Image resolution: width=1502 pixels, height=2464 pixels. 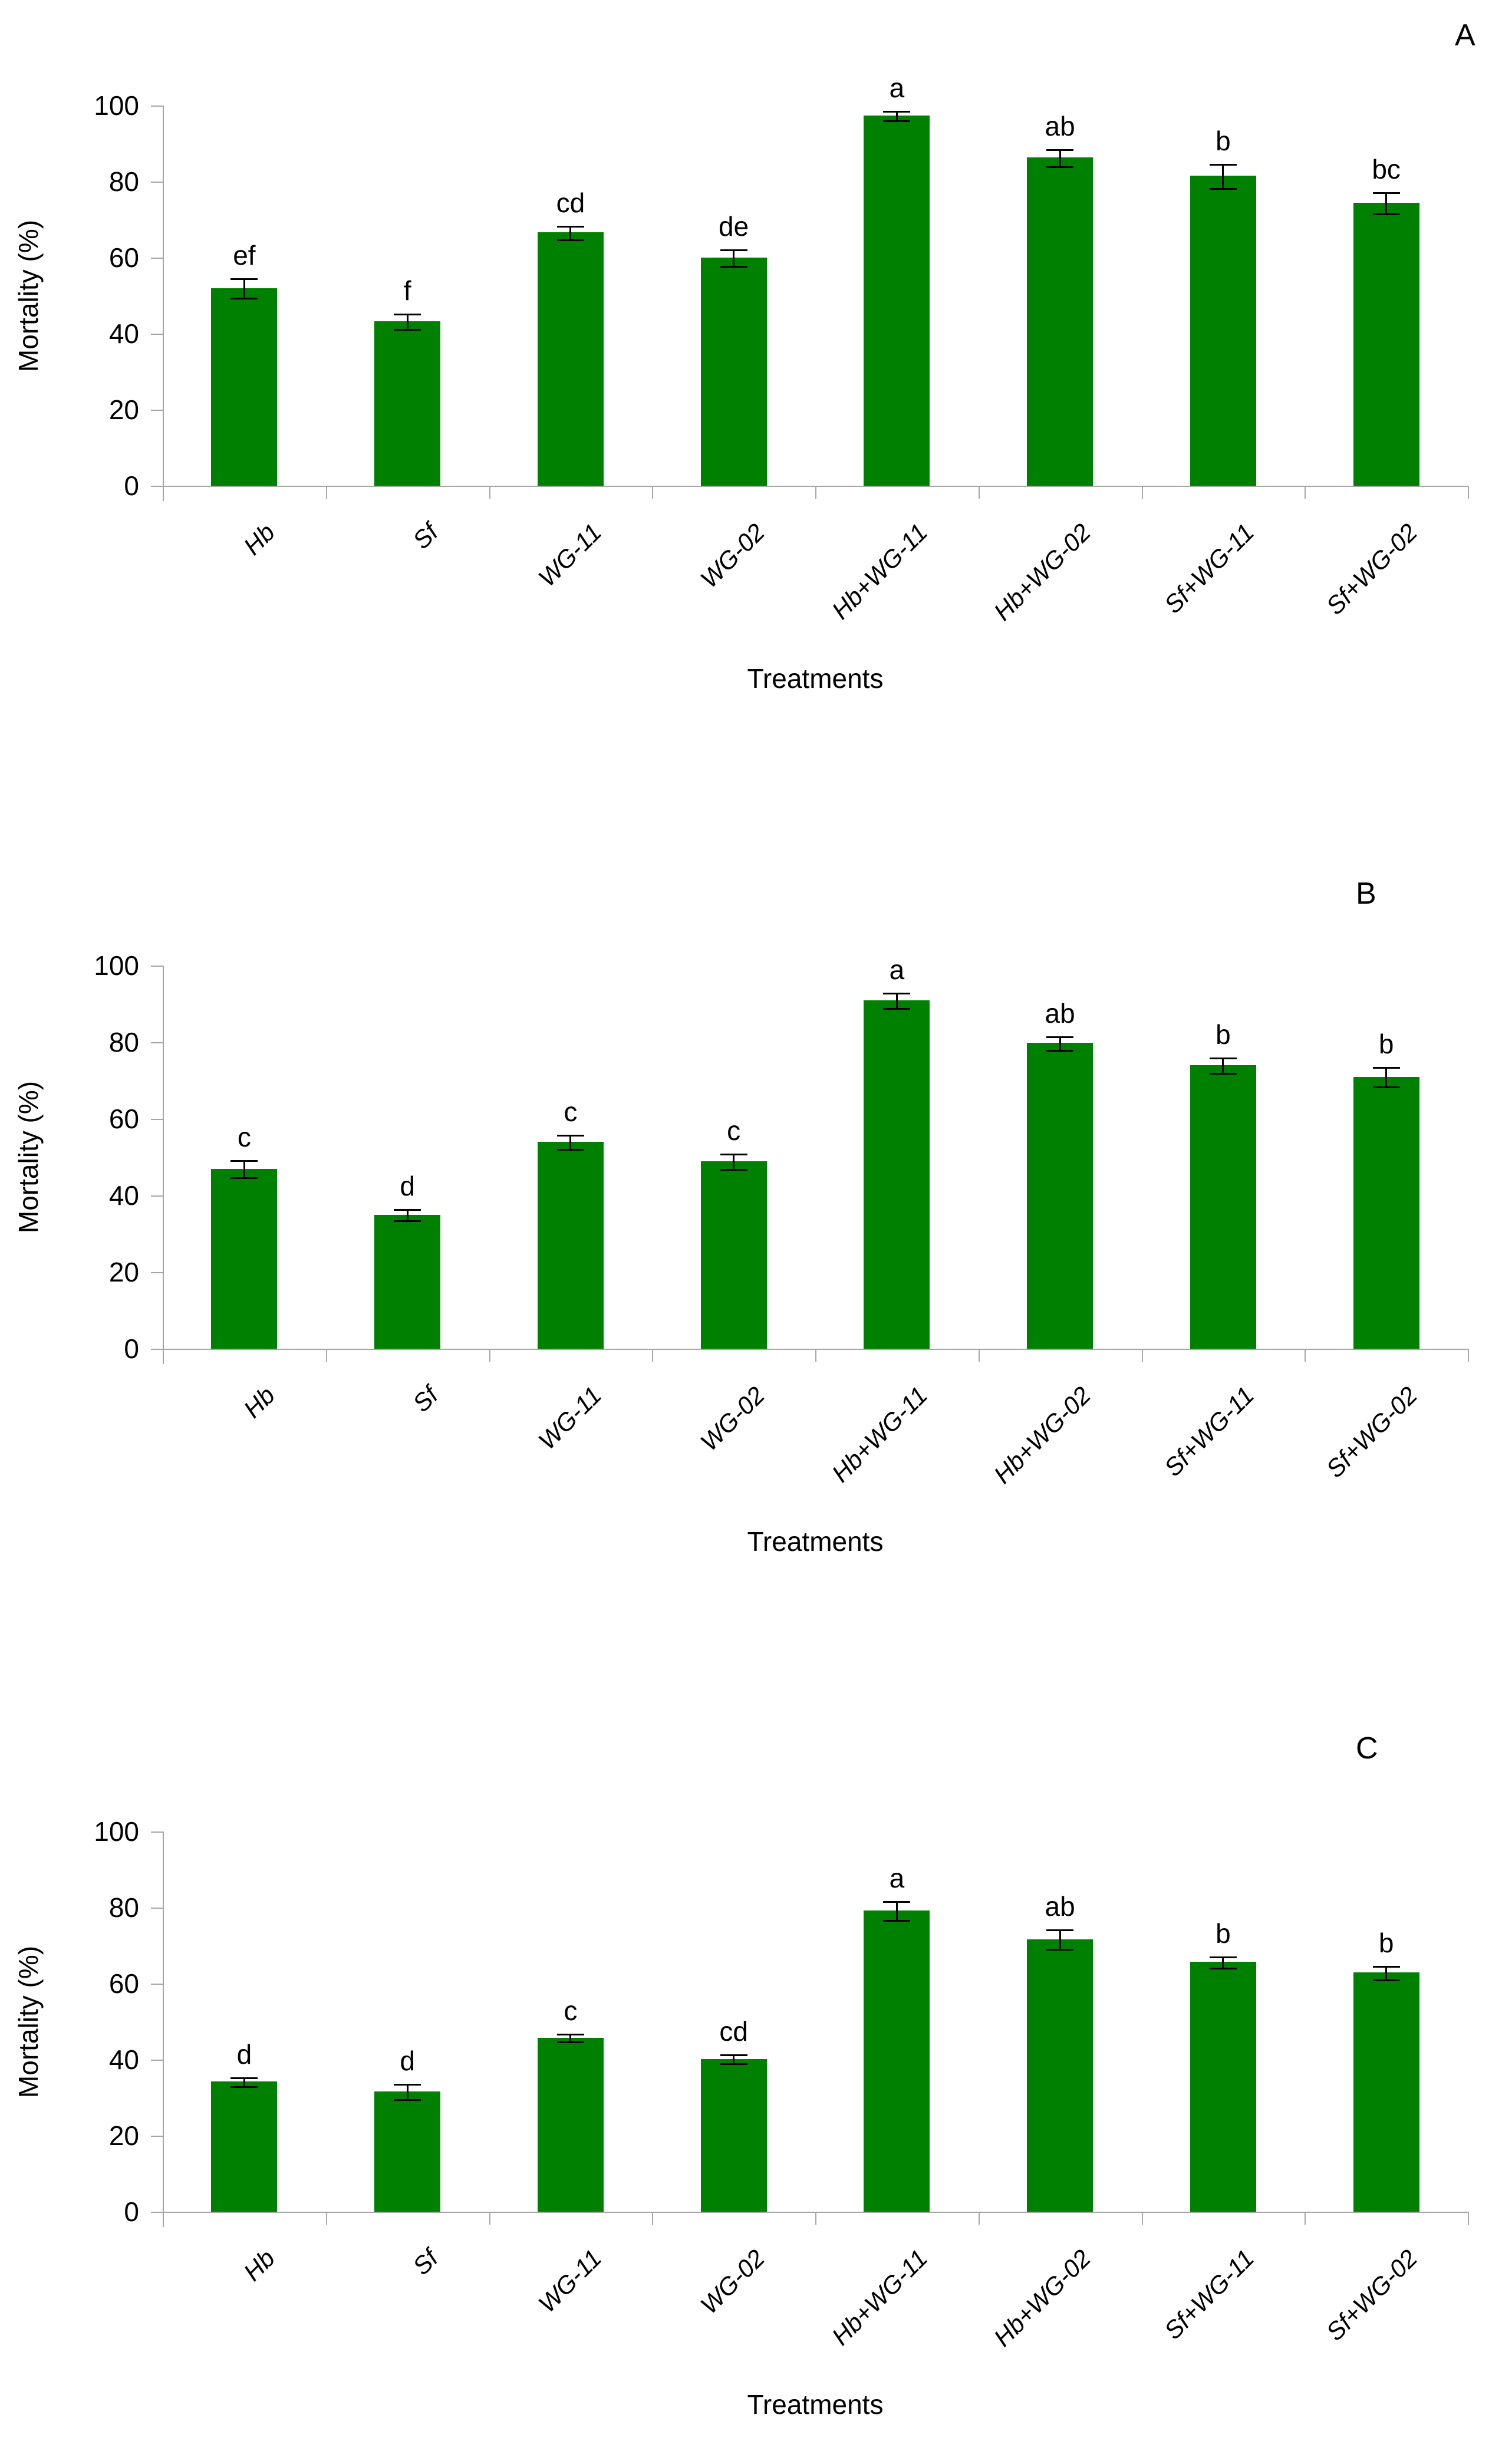 I want to click on bar-Sf+WG-02, so click(x=1386, y=1212).